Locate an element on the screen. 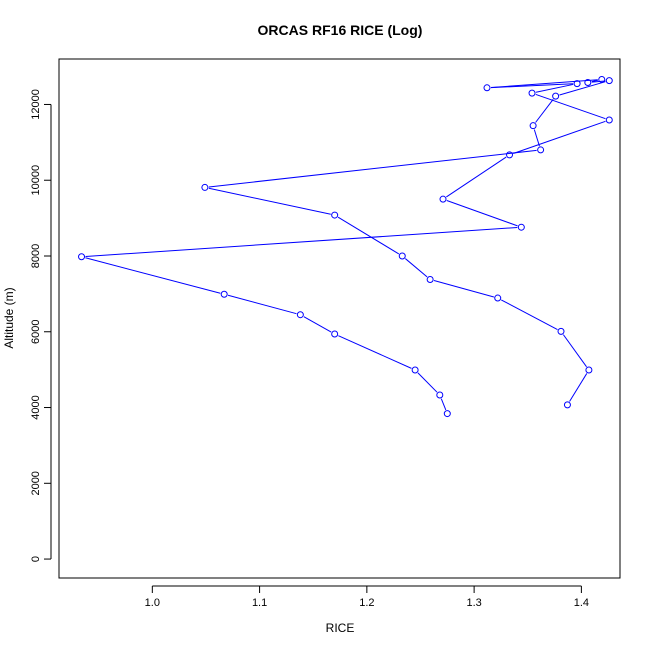  chart-title: ORCAS RF16 RICE (Log) is located at coordinates (340, 30).